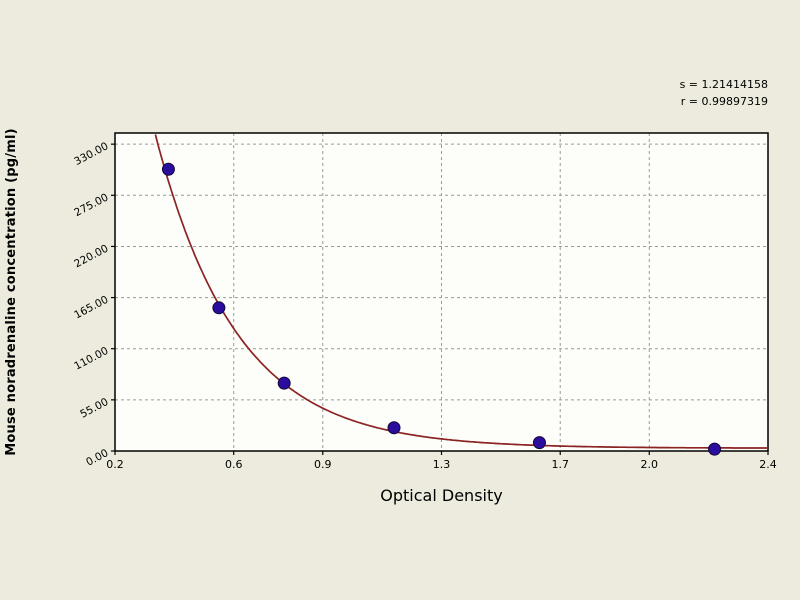 The height and width of the screenshot is (600, 800). Describe the element at coordinates (441, 495) in the screenshot. I see `x-axis-title: Optical Density` at that location.